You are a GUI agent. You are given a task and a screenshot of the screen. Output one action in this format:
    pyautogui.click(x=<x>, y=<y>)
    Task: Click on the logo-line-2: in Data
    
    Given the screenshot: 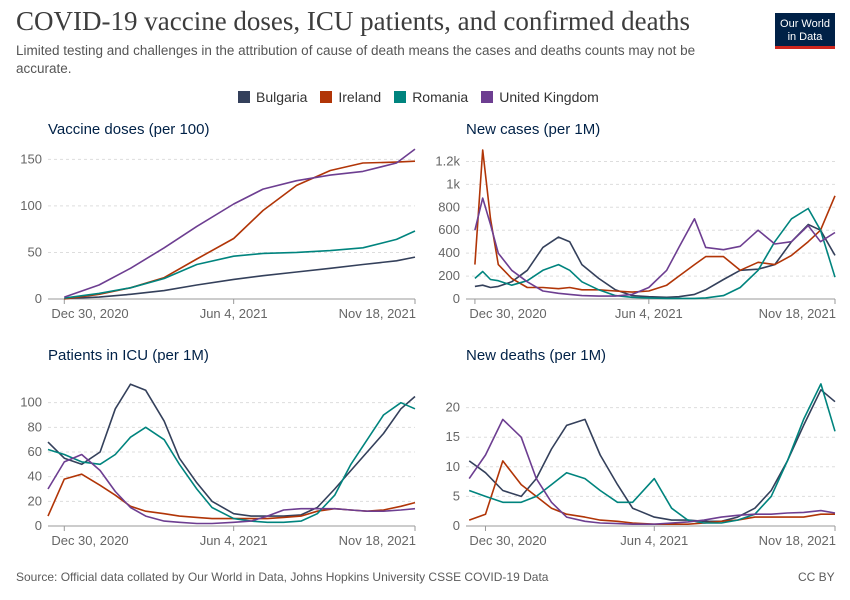 What is the action you would take?
    pyautogui.click(x=805, y=37)
    